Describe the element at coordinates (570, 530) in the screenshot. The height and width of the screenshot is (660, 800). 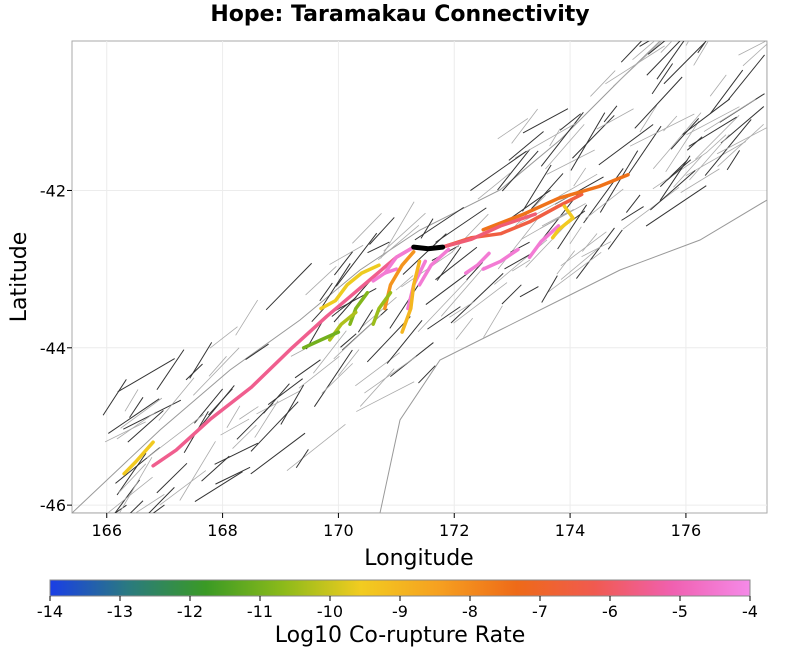
I see `x-tick-label: 174` at that location.